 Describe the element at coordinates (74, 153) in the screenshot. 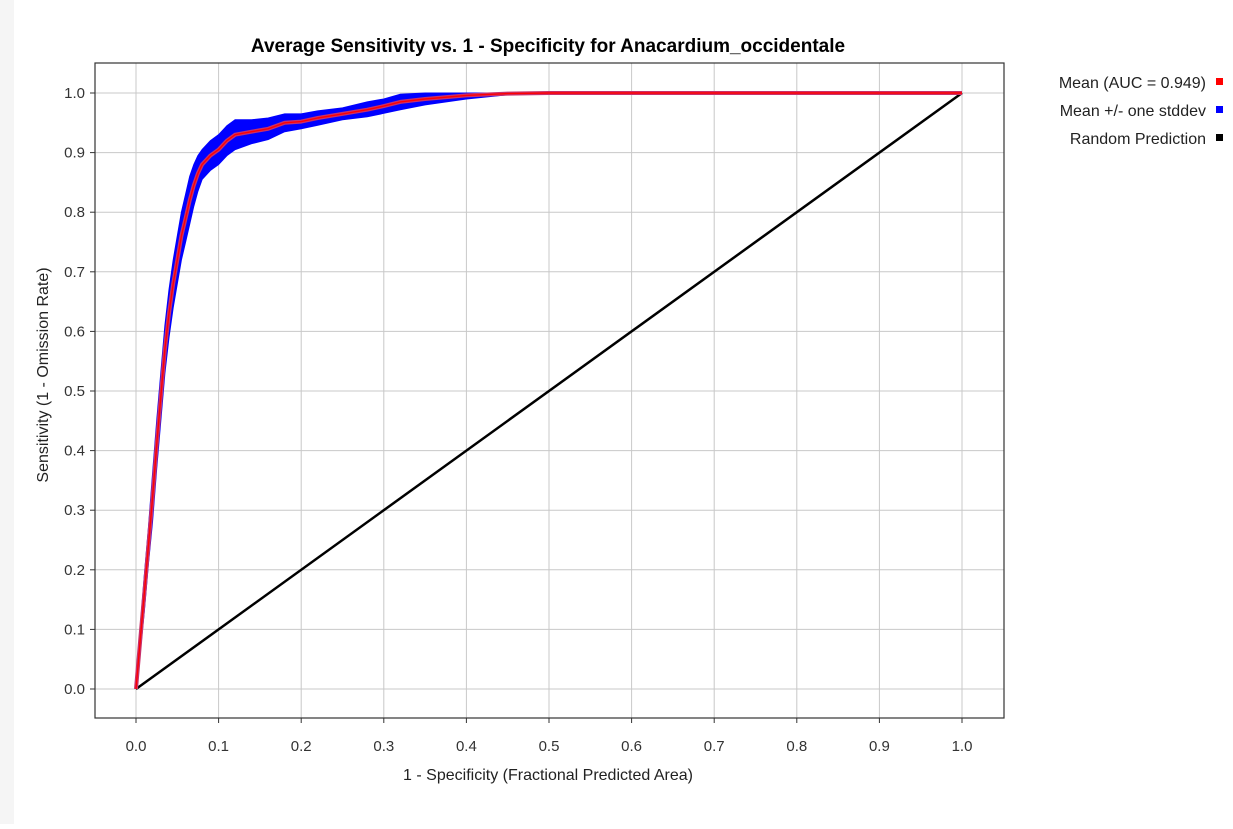

I see `y-tick-label: 0.9` at that location.